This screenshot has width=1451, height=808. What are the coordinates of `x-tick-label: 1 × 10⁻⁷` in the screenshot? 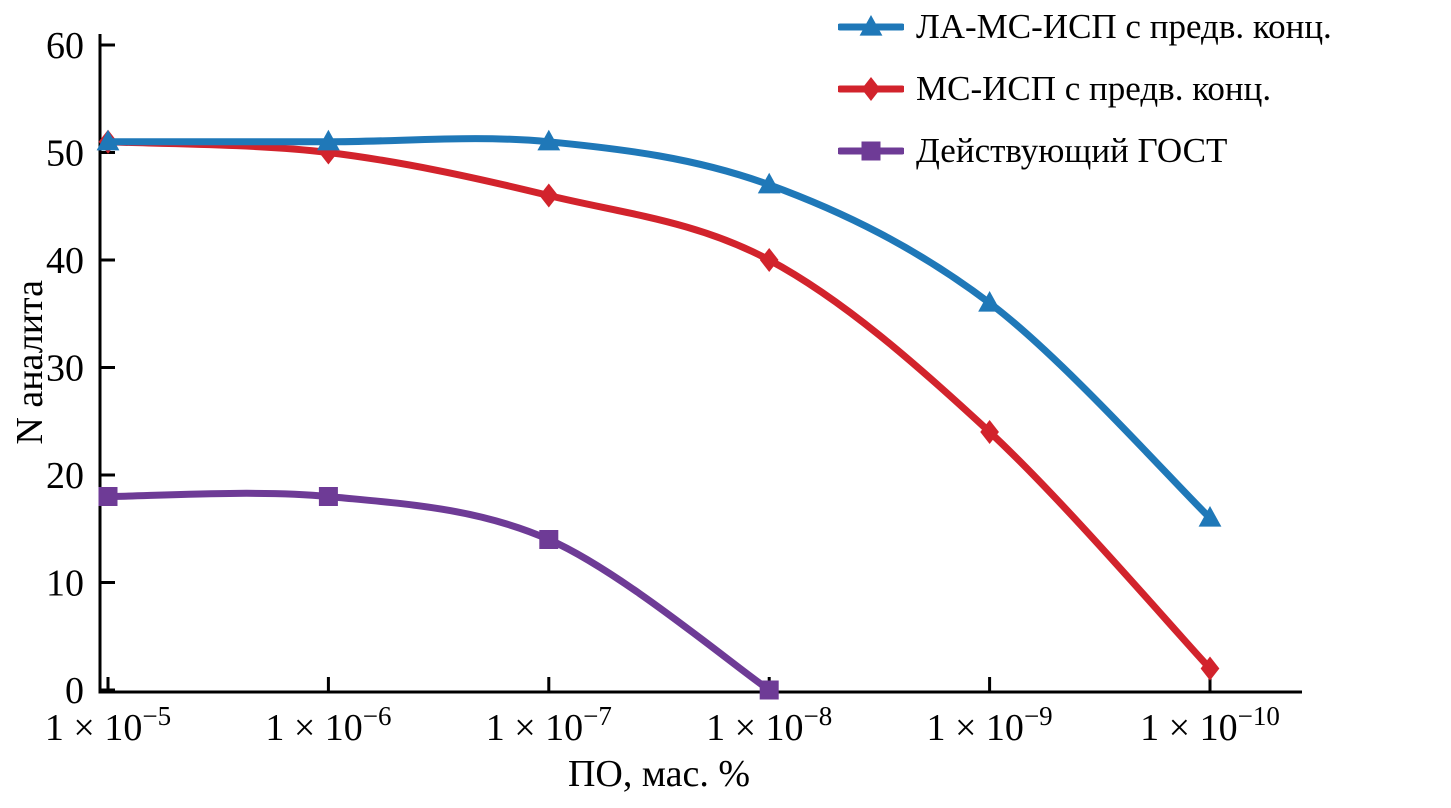 It's located at (549, 725).